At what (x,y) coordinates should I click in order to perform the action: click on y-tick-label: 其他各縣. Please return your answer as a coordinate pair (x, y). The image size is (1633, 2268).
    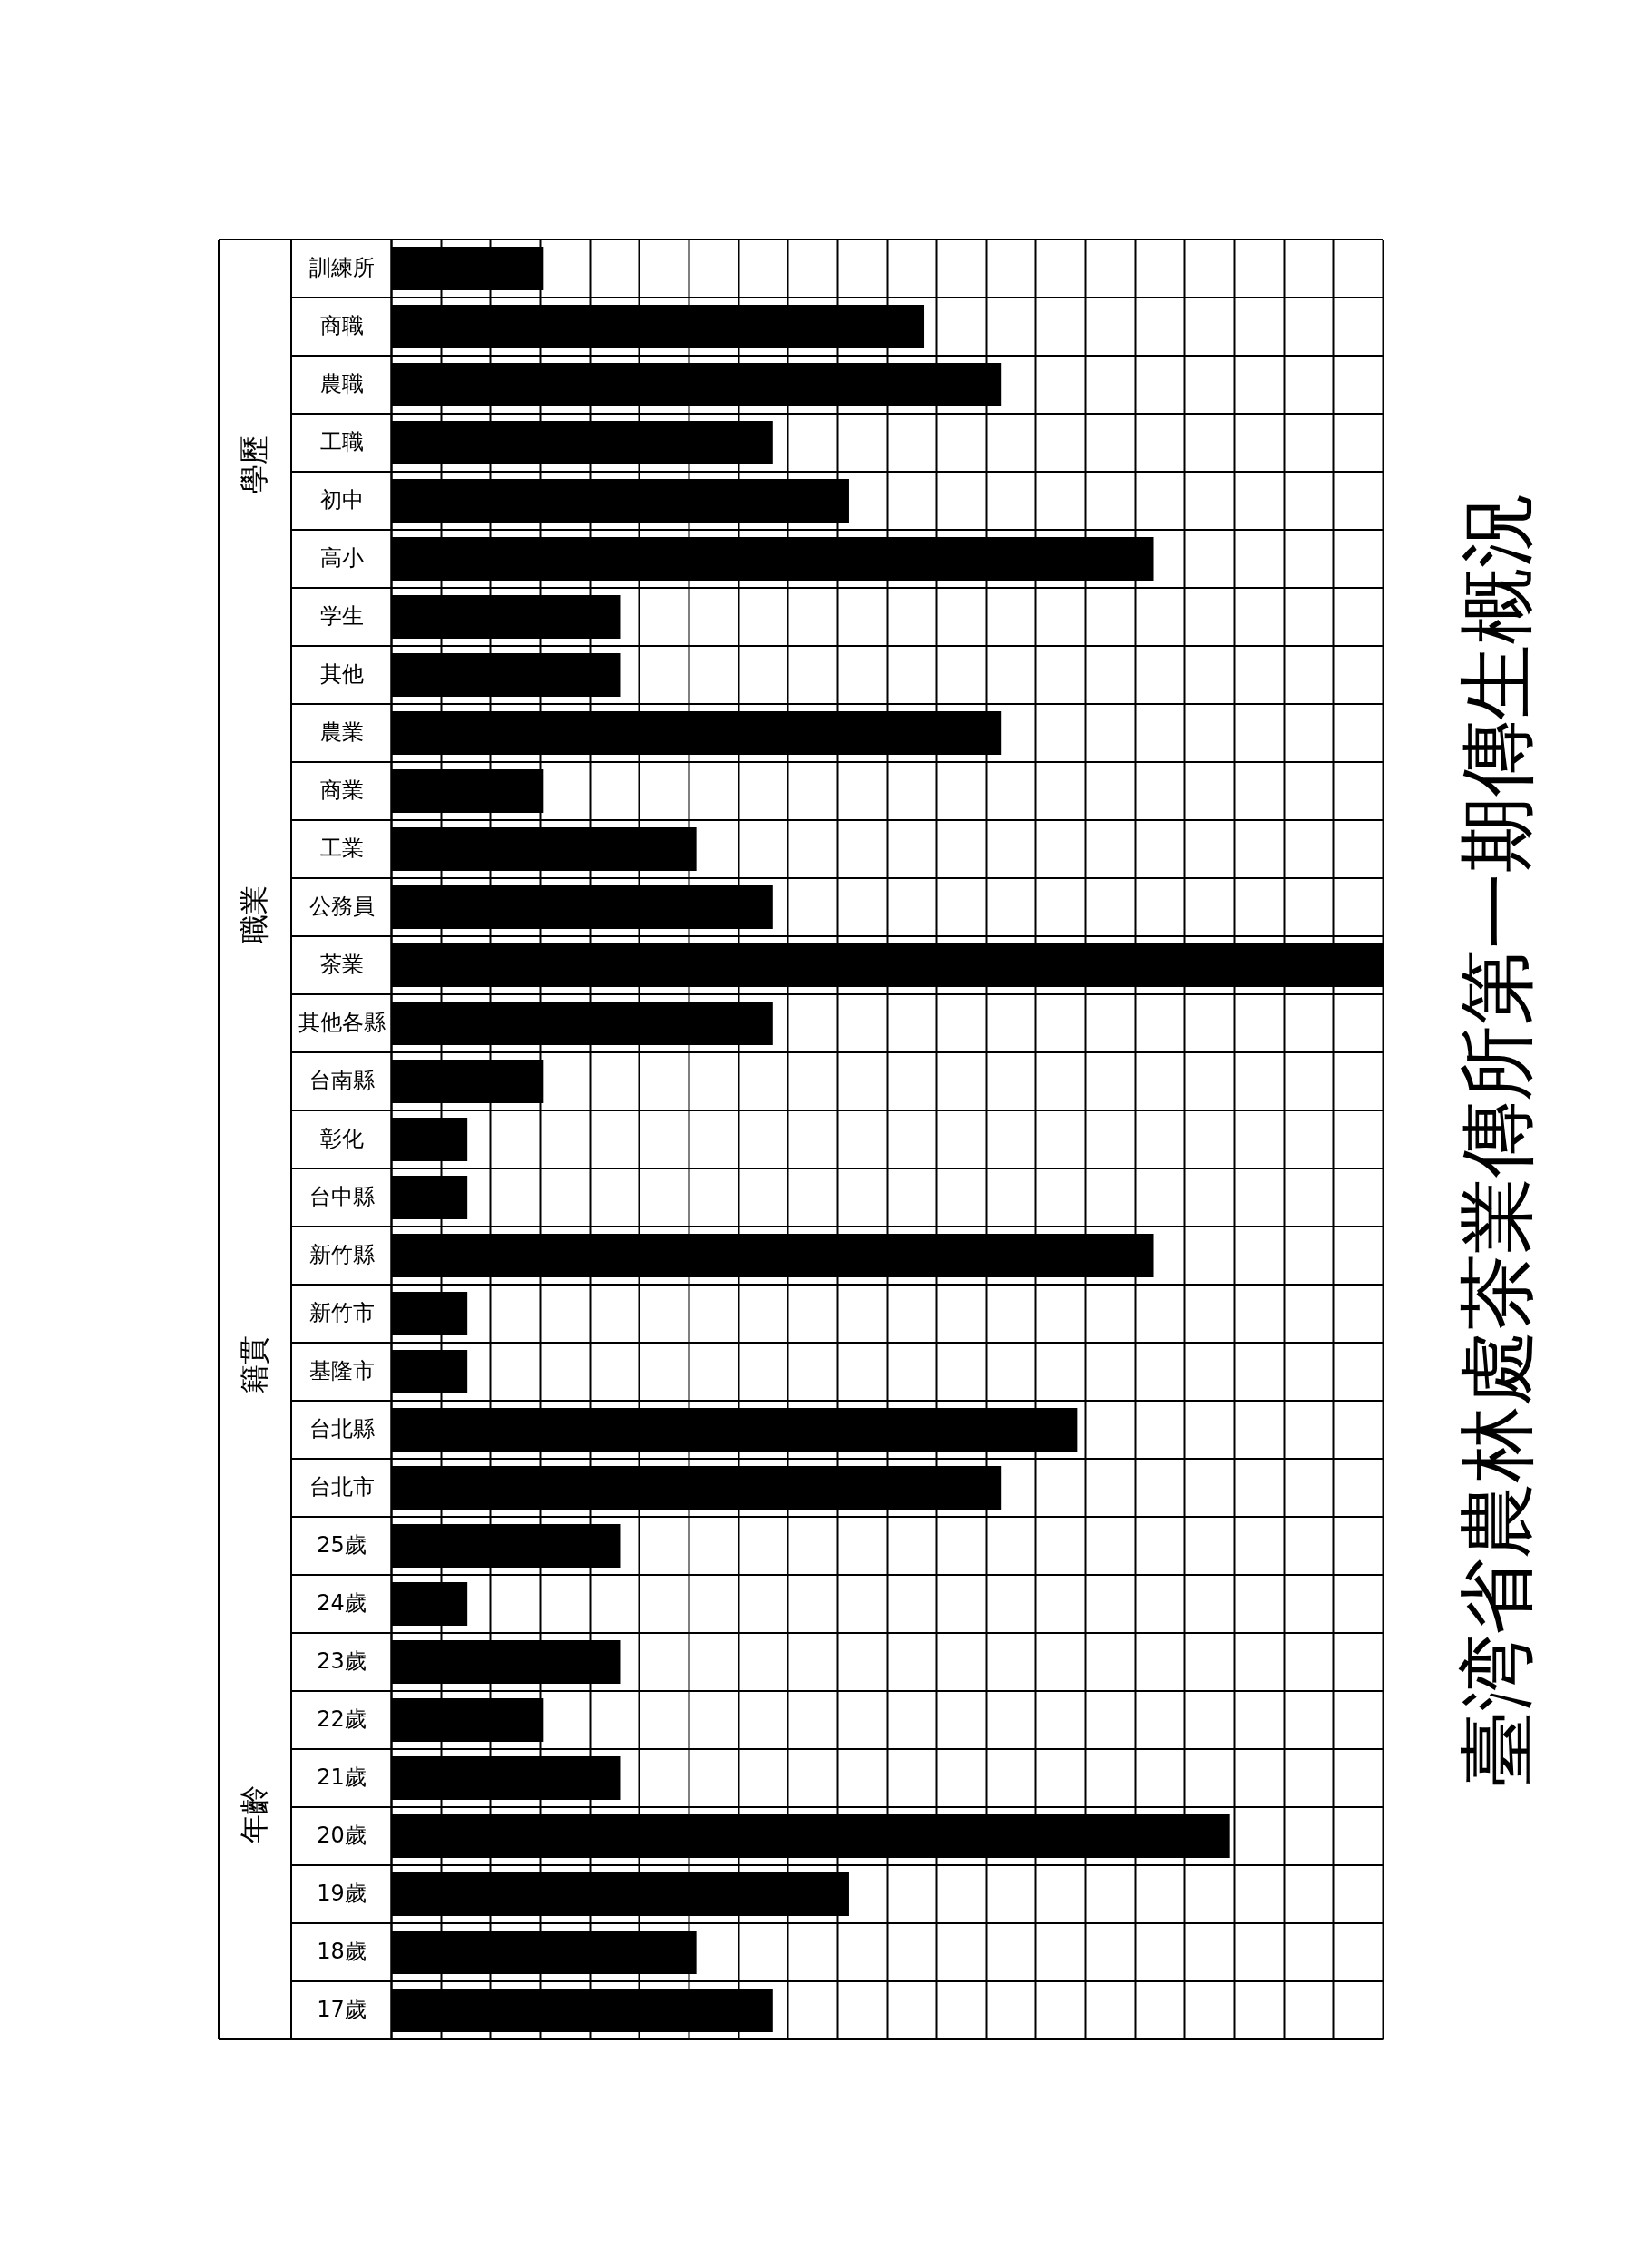
    Looking at the image, I should click on (342, 1023).